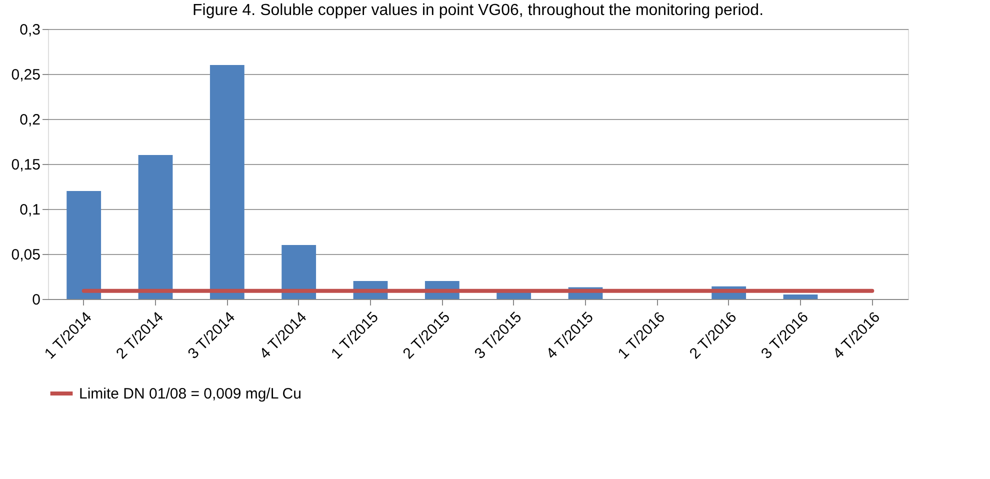  Describe the element at coordinates (478, 10) in the screenshot. I see `chart-title: Figure 4. Soluble copper values in point VG06, throughout the monitoring period.` at that location.